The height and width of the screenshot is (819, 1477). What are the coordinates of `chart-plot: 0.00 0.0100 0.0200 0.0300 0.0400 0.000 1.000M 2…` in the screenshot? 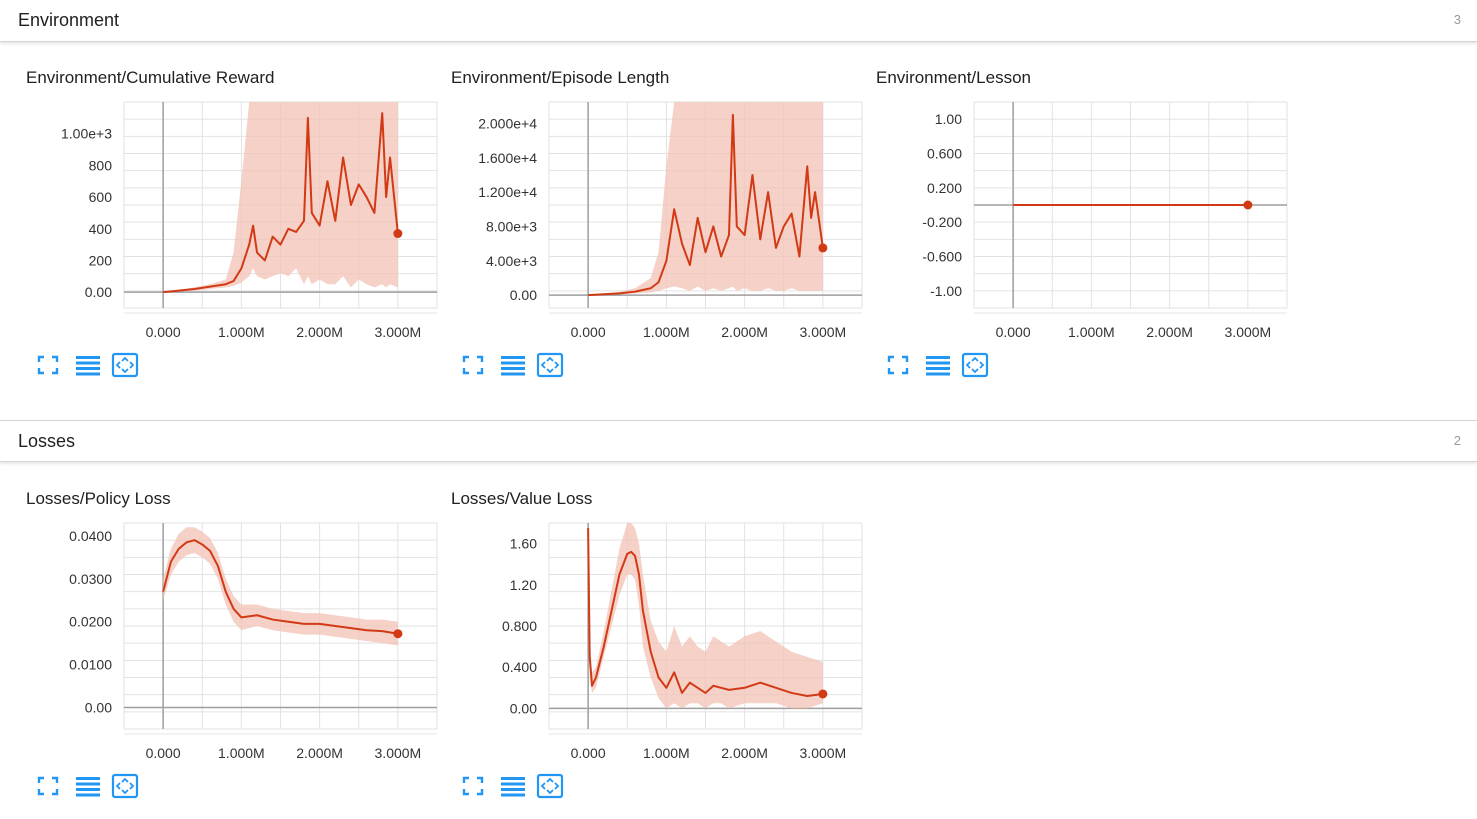 It's located at (220, 642).